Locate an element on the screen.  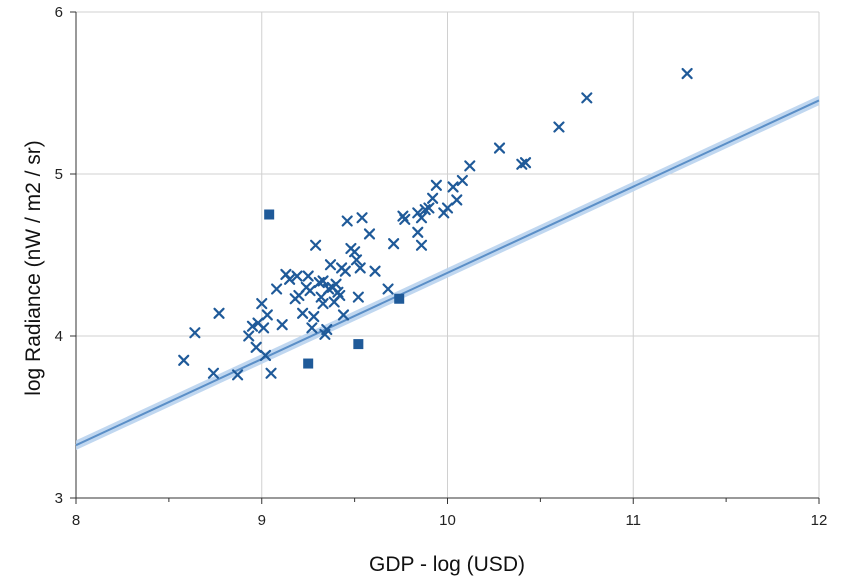
y-tick-label: 3 is located at coordinates (59, 498).